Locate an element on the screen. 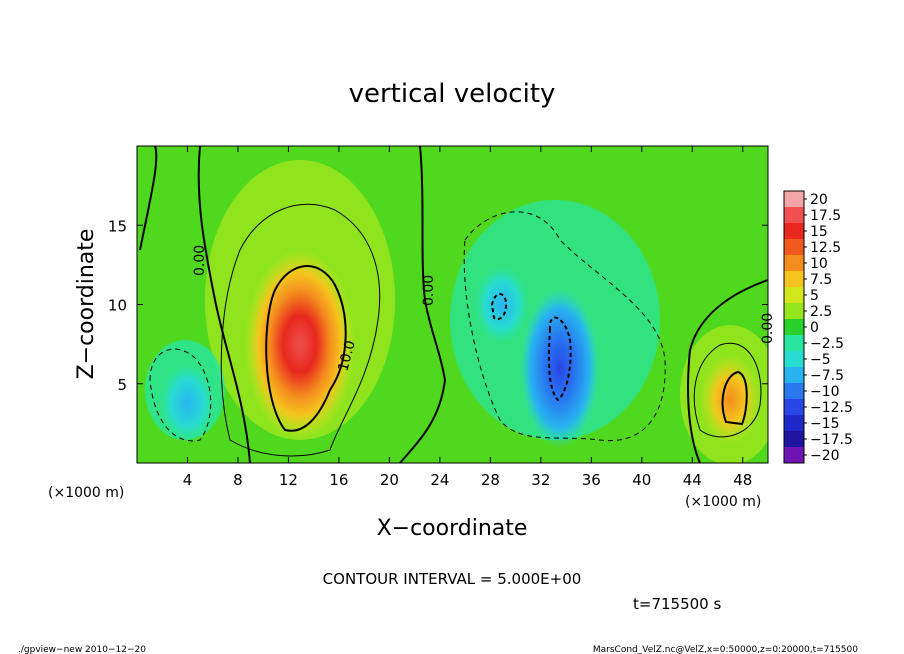 This screenshot has width=904, height=654. y-tick-label: 10 is located at coordinates (117, 306).